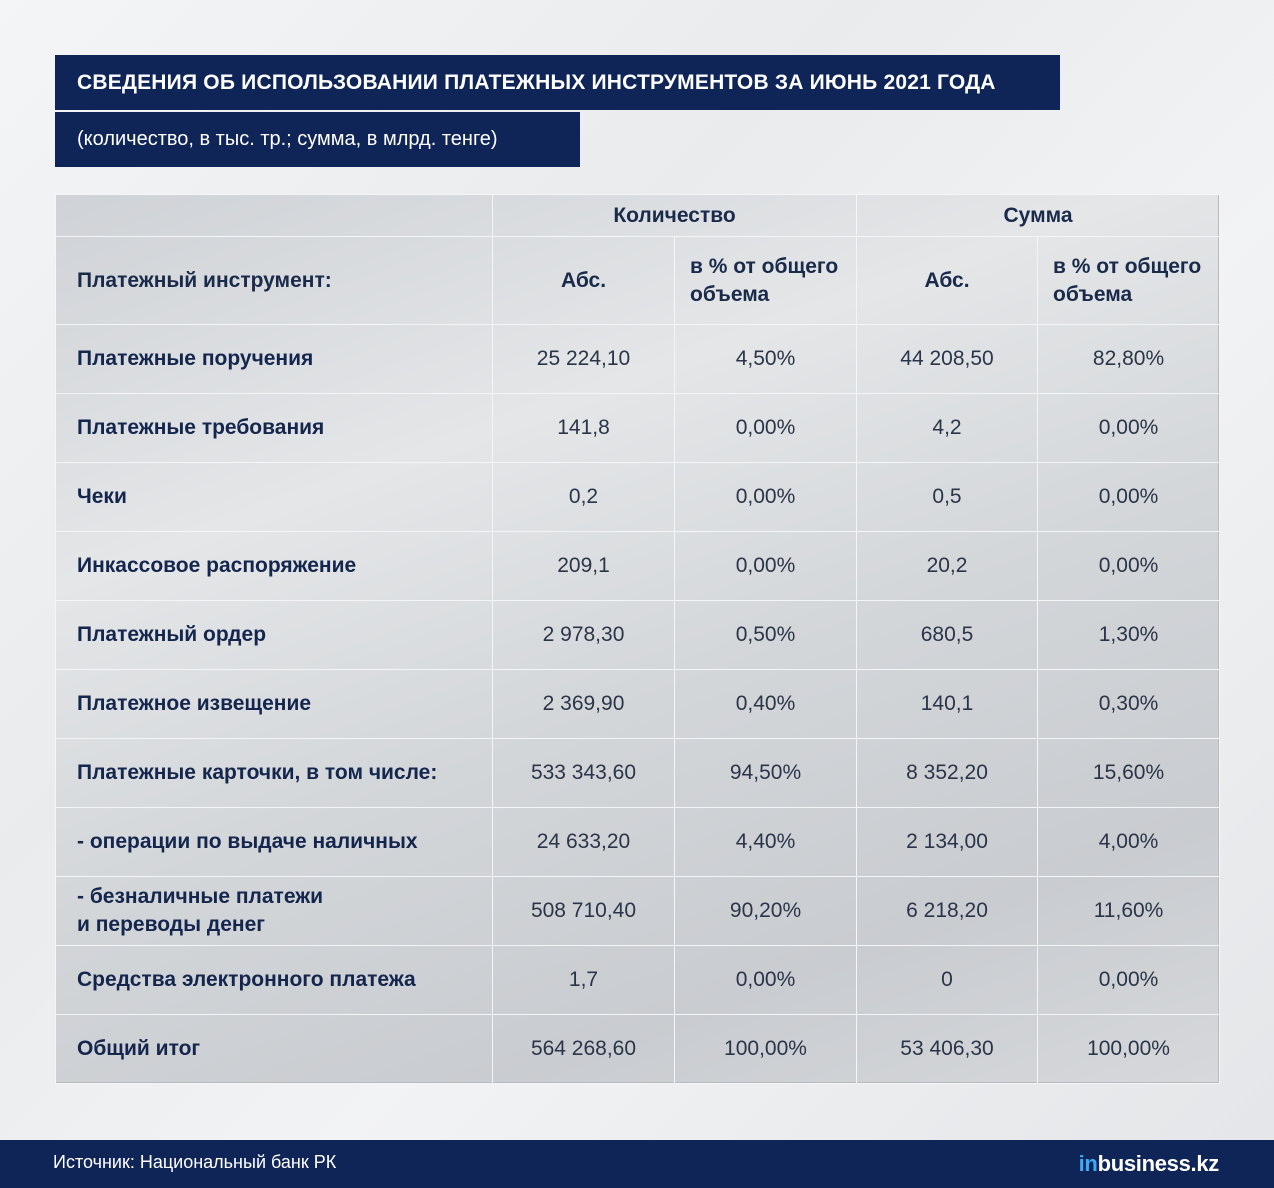  Describe the element at coordinates (765, 704) in the screenshot. I see `quantity-percent-cell: 0,40%` at that location.